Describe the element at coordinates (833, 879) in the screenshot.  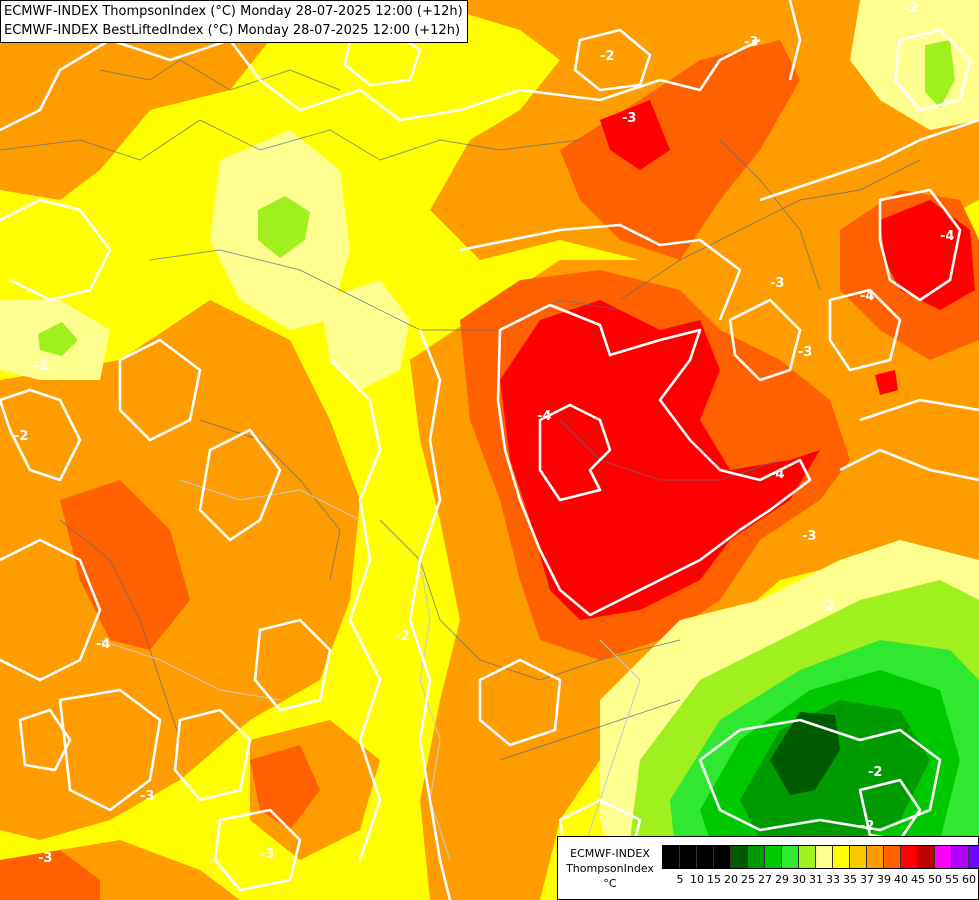
I see `legend-tick-label: 33` at that location.